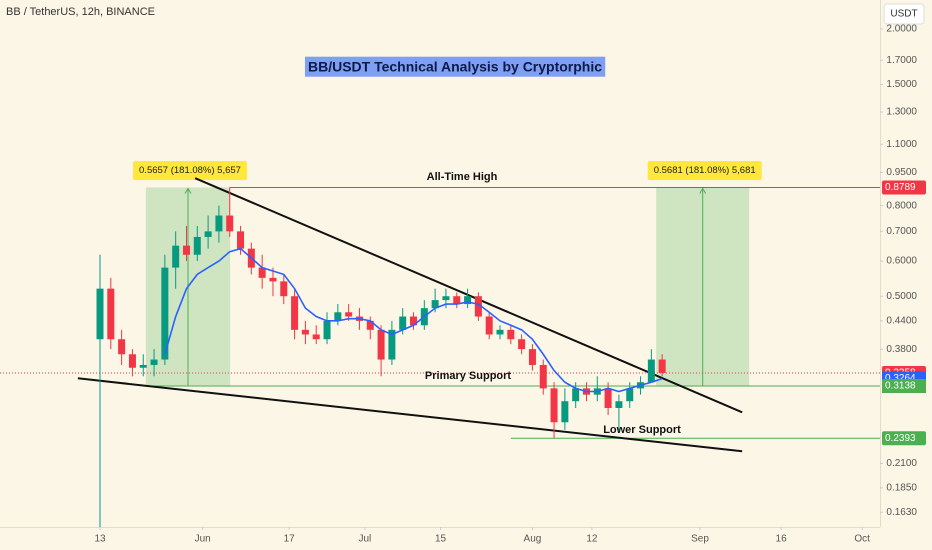 This screenshot has height=550, width=932. Describe the element at coordinates (533, 539) in the screenshot. I see `x-tick-label: Aug` at that location.